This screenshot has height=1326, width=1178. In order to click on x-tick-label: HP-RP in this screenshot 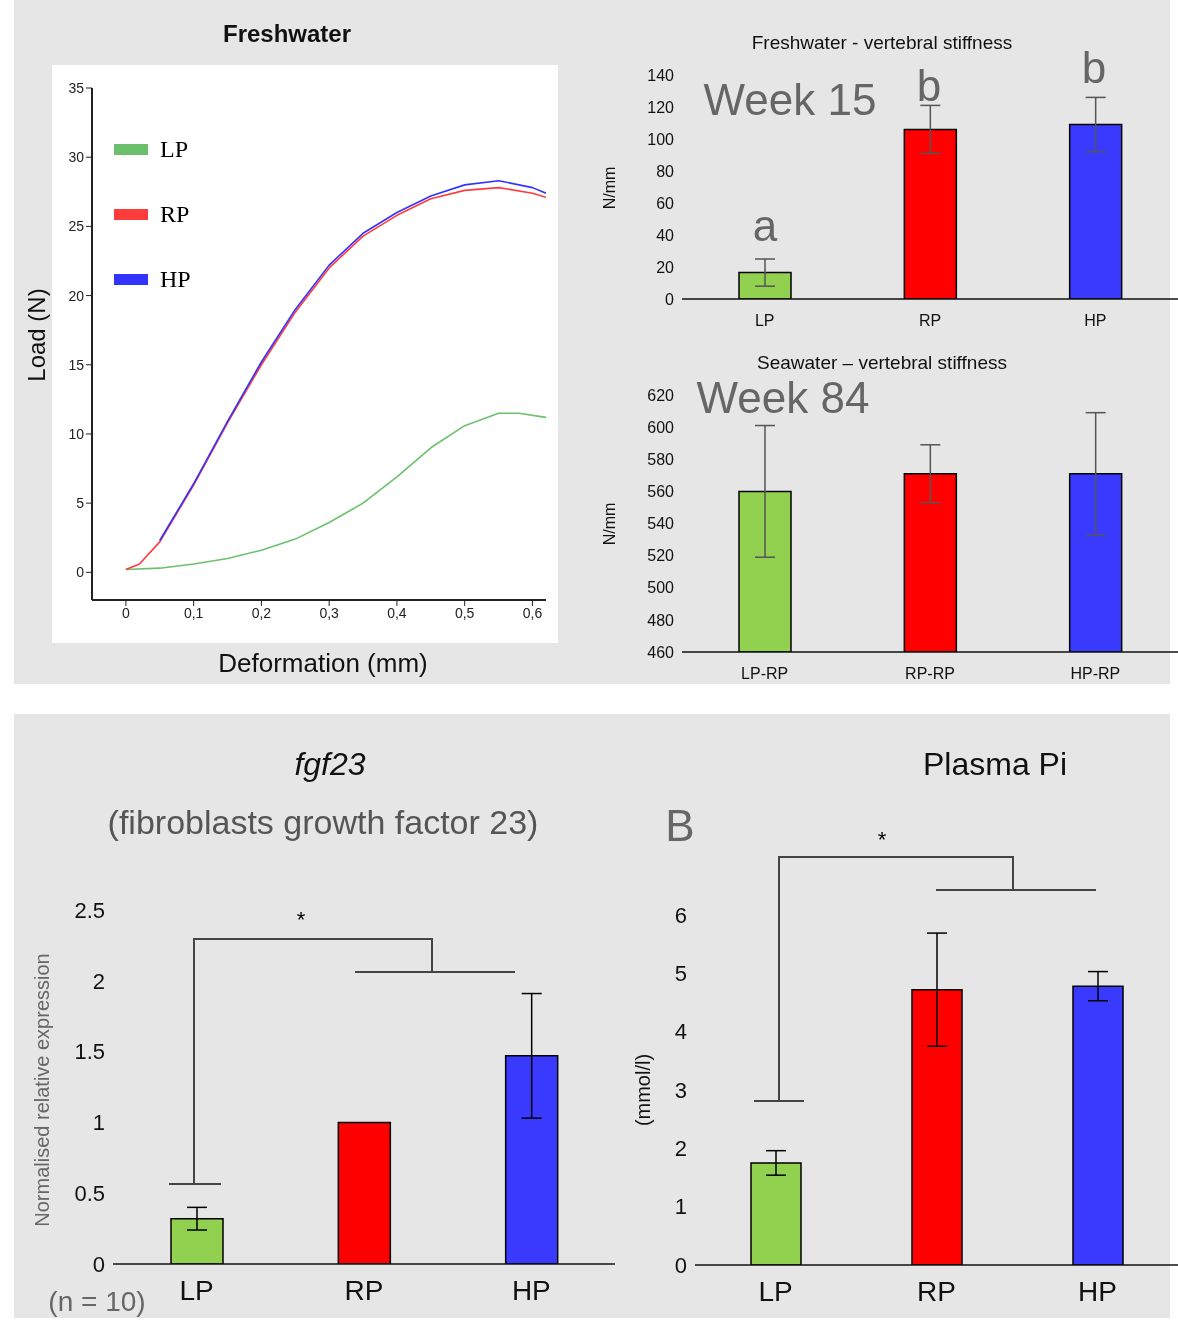, I will do `click(1095, 674)`.